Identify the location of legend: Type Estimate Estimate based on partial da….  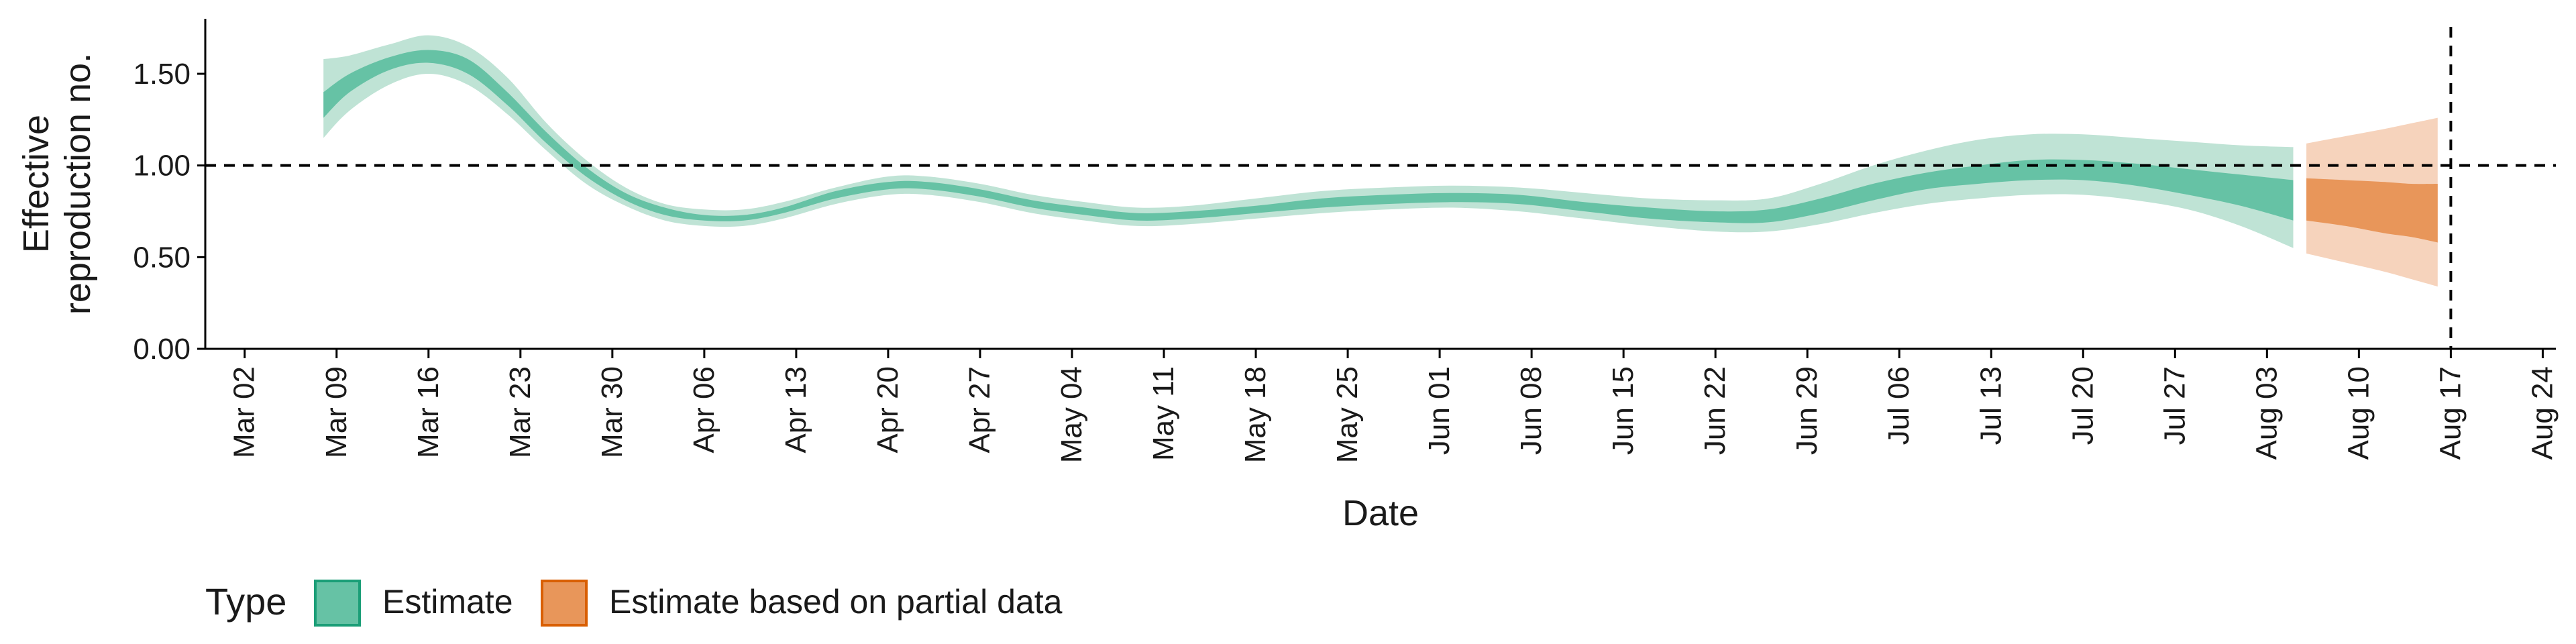
(634, 603).